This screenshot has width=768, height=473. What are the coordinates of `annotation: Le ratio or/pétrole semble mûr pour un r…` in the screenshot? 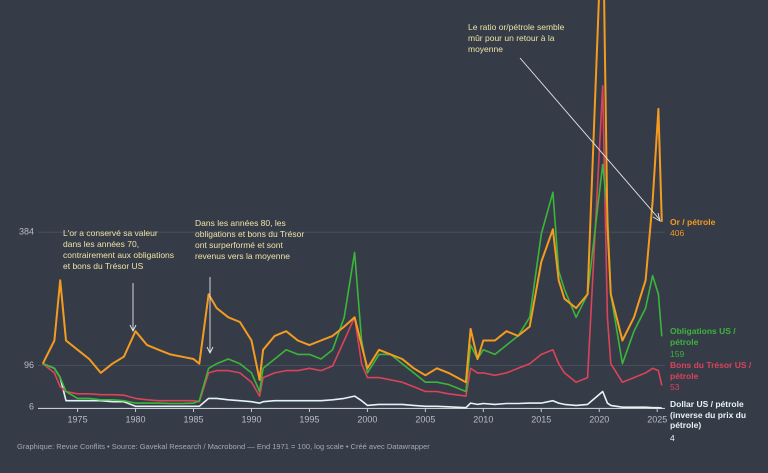 It's located at (516, 38).